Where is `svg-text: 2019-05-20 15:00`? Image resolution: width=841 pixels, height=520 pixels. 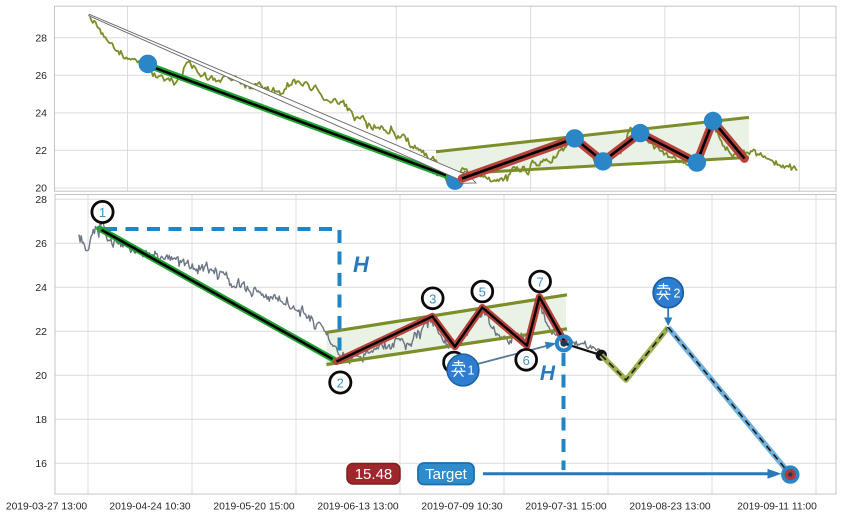
svg-text: 2019-05-20 15:00 is located at coordinates (254, 507).